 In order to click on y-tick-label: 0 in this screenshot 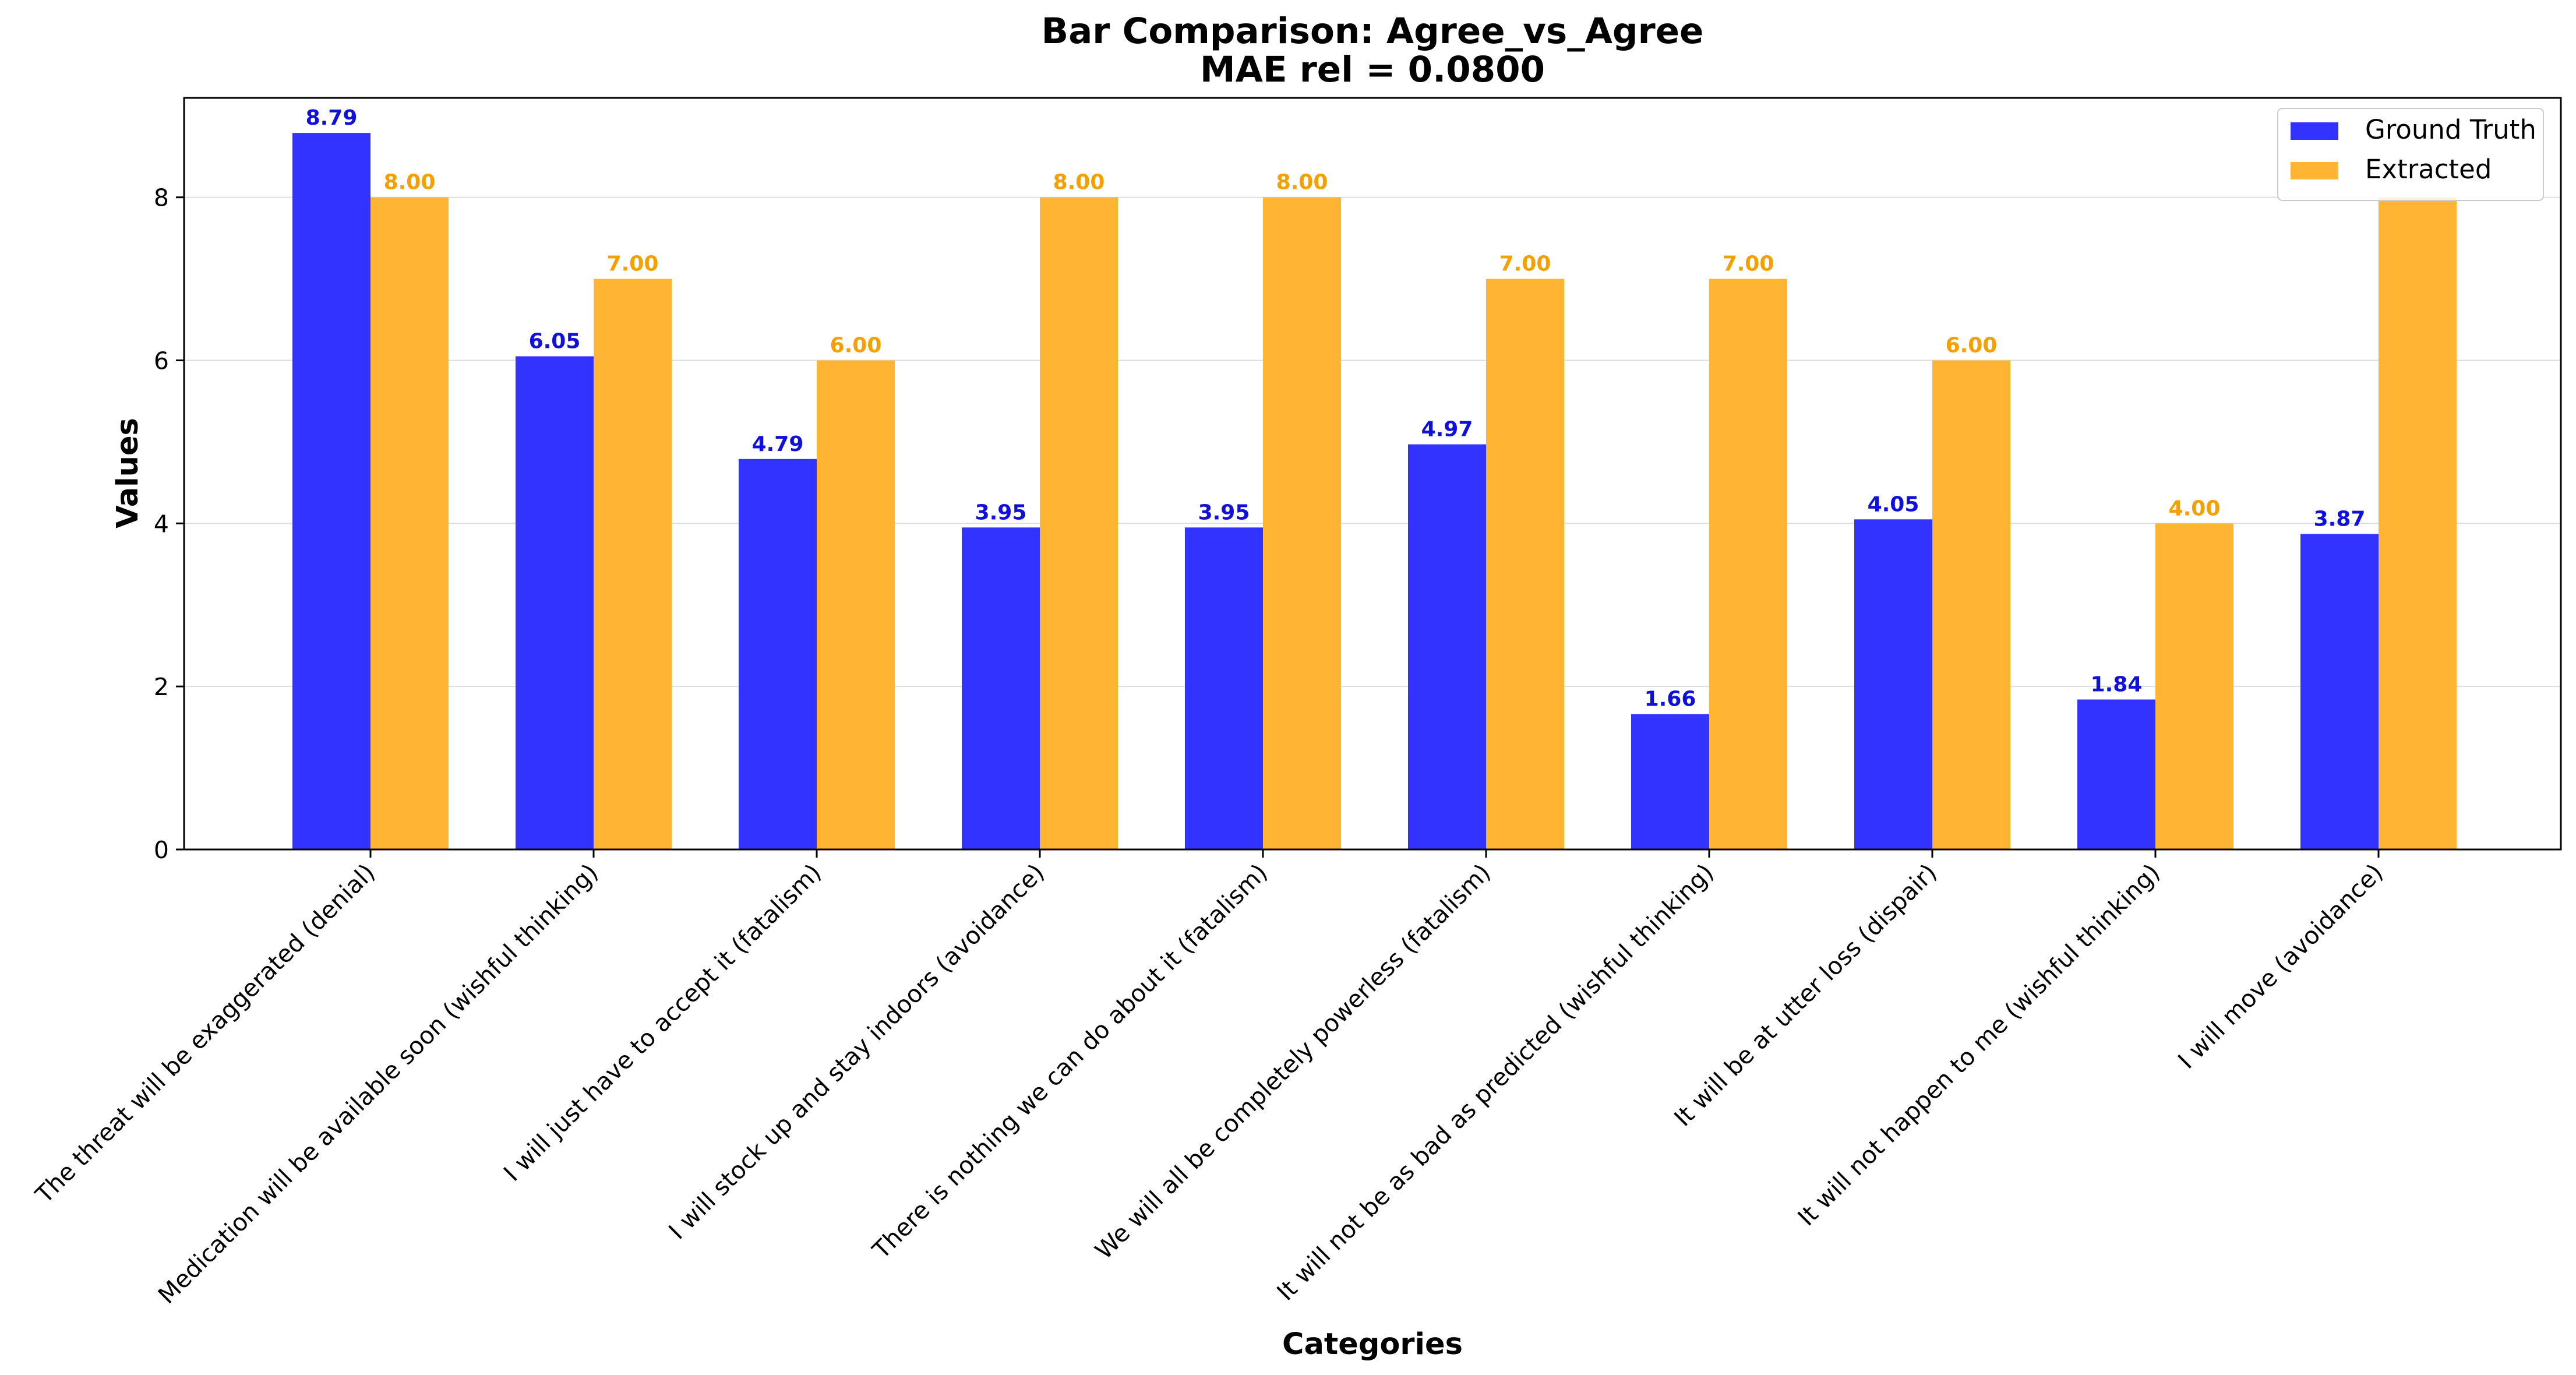, I will do `click(161, 850)`.